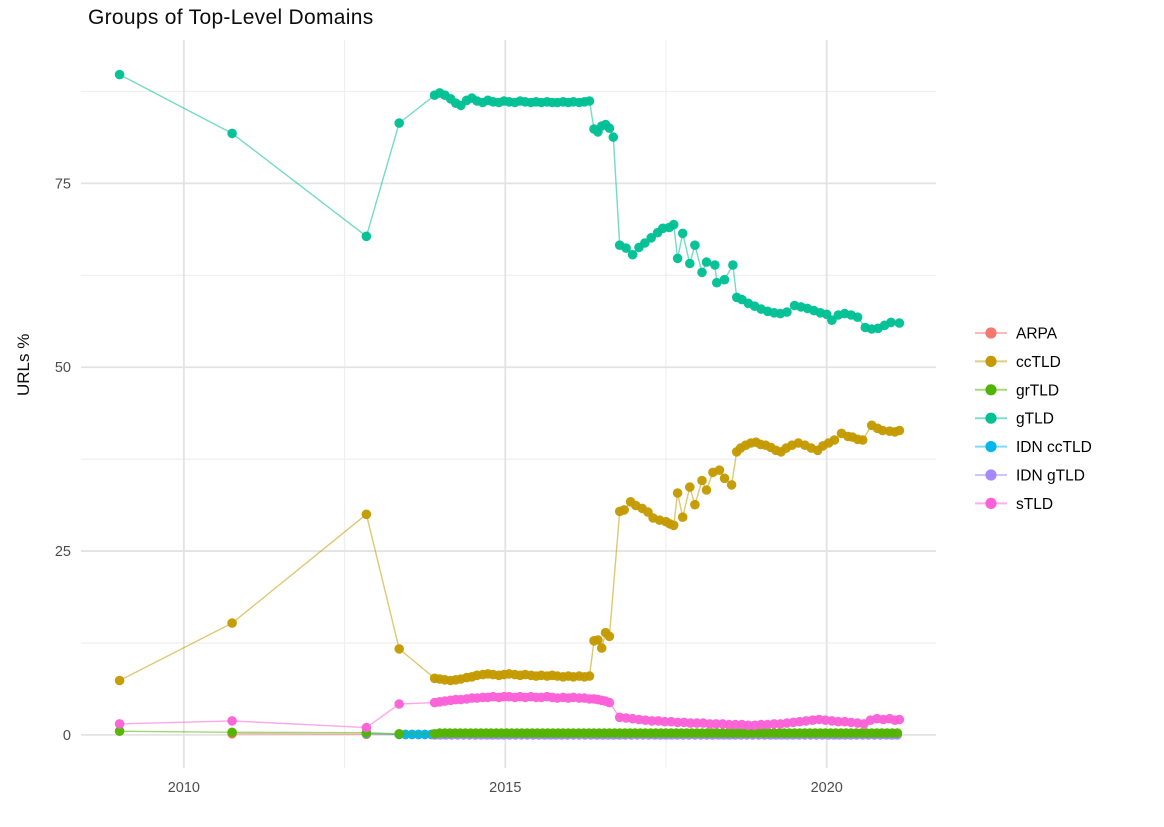  Describe the element at coordinates (23, 364) in the screenshot. I see `y-axis-title: URLs %` at that location.